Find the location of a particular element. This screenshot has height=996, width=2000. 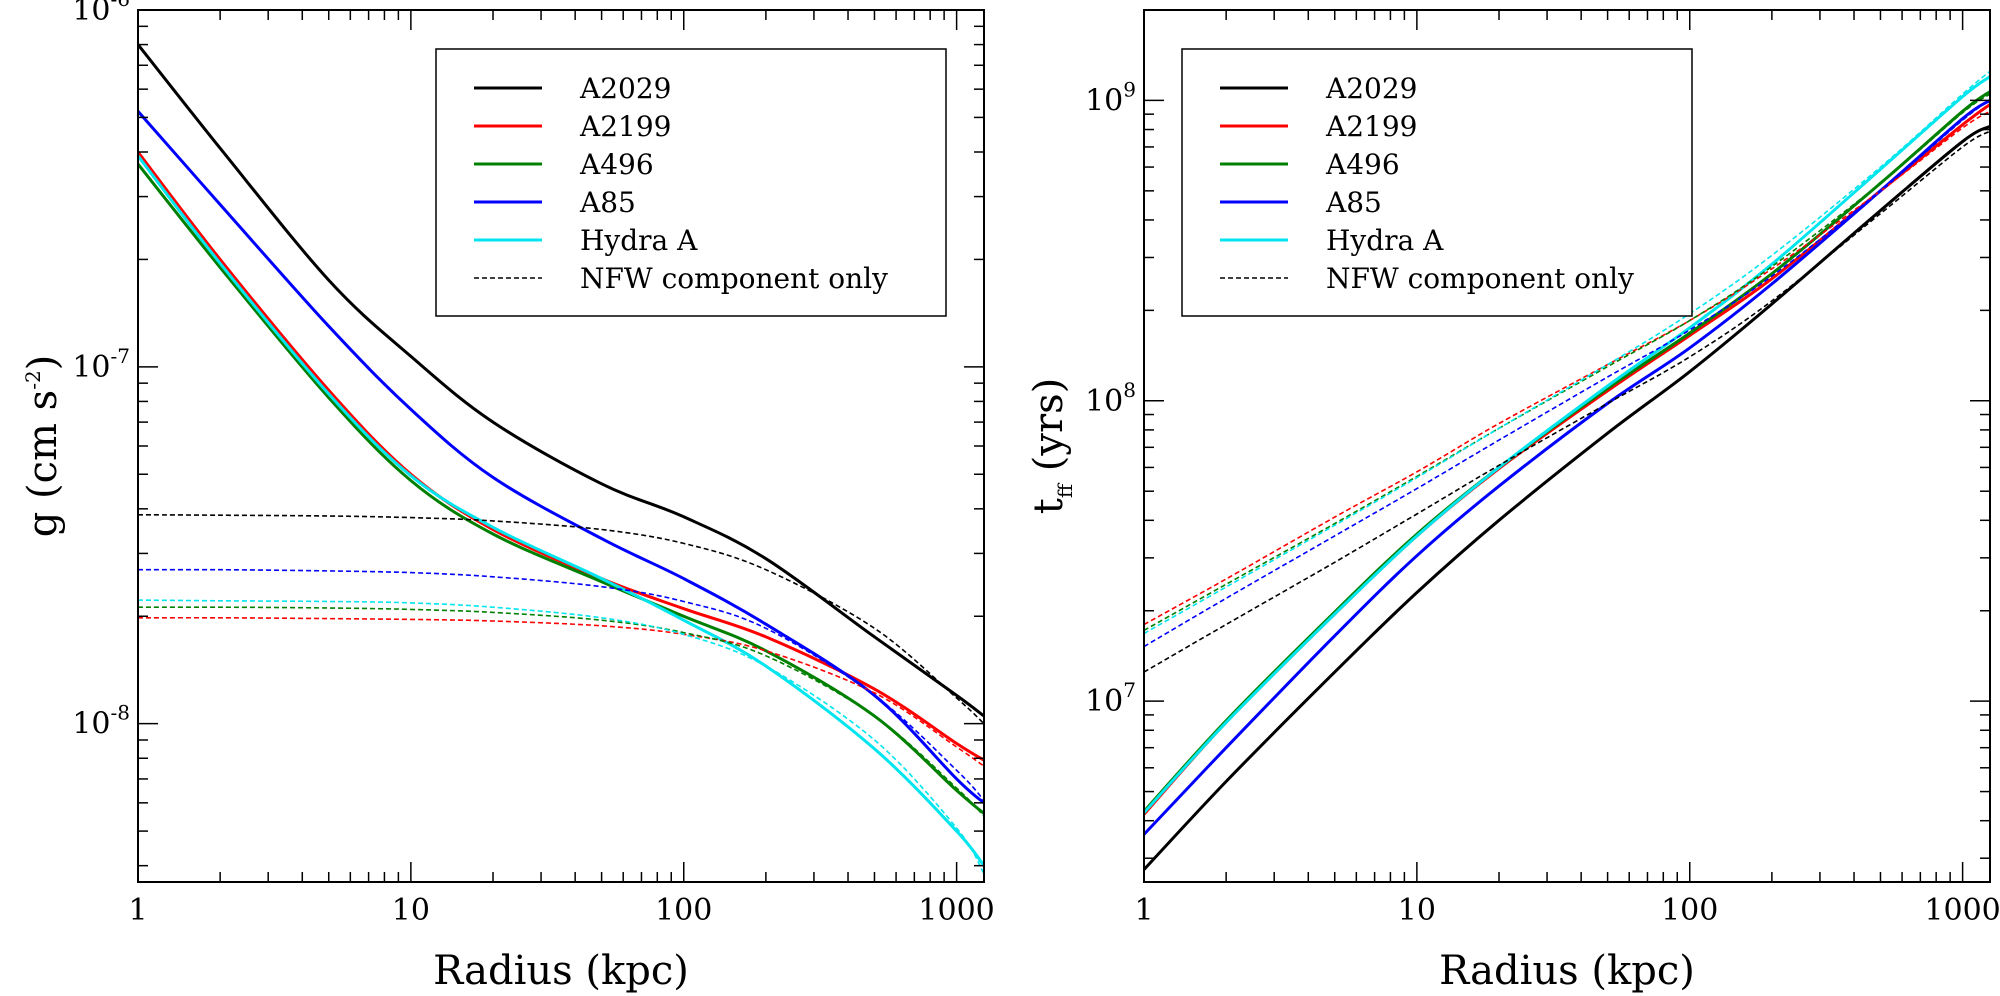

series-line-a2199-nfw is located at coordinates (561, 691).